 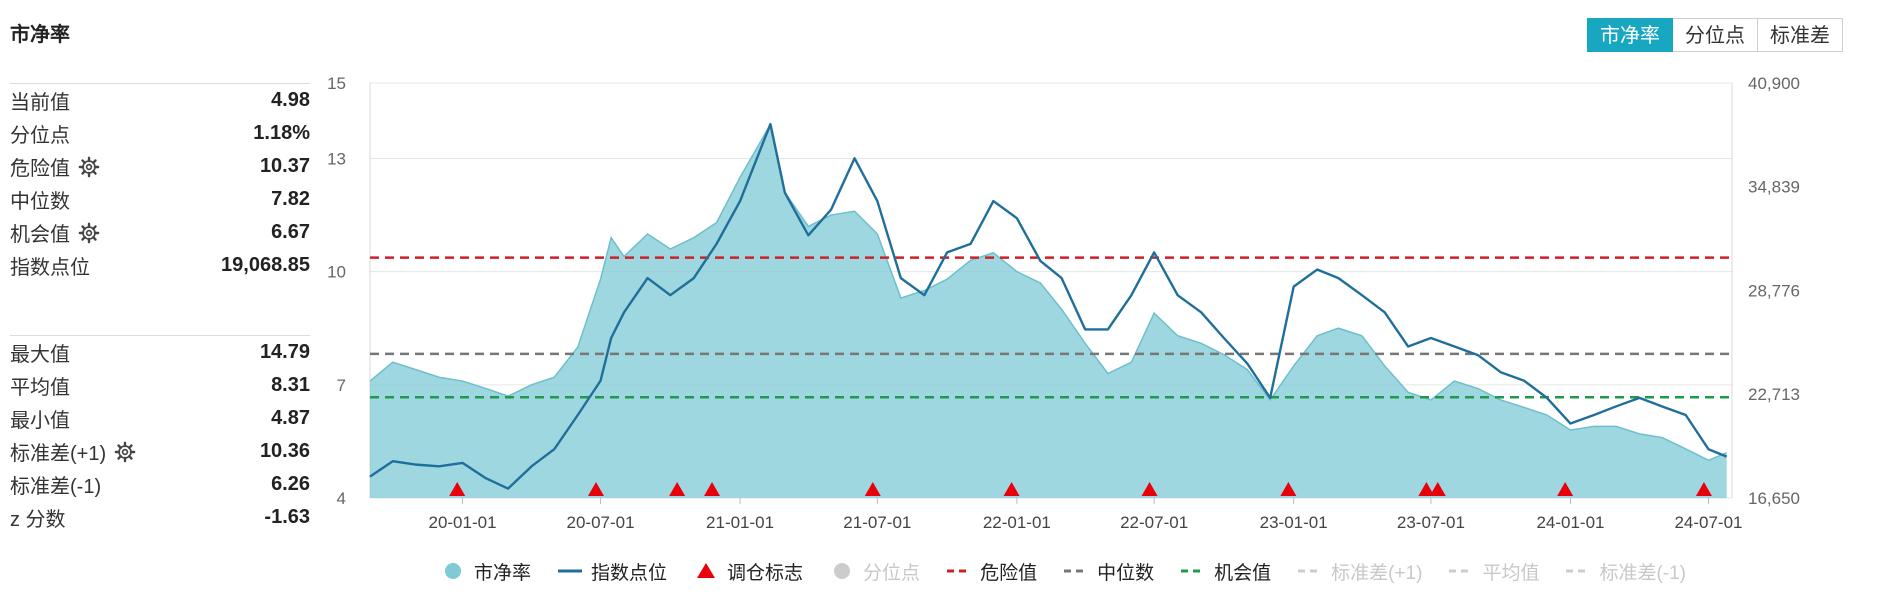 What do you see at coordinates (748, 571) in the screenshot?
I see `legend-item-2: 调仓标志` at bounding box center [748, 571].